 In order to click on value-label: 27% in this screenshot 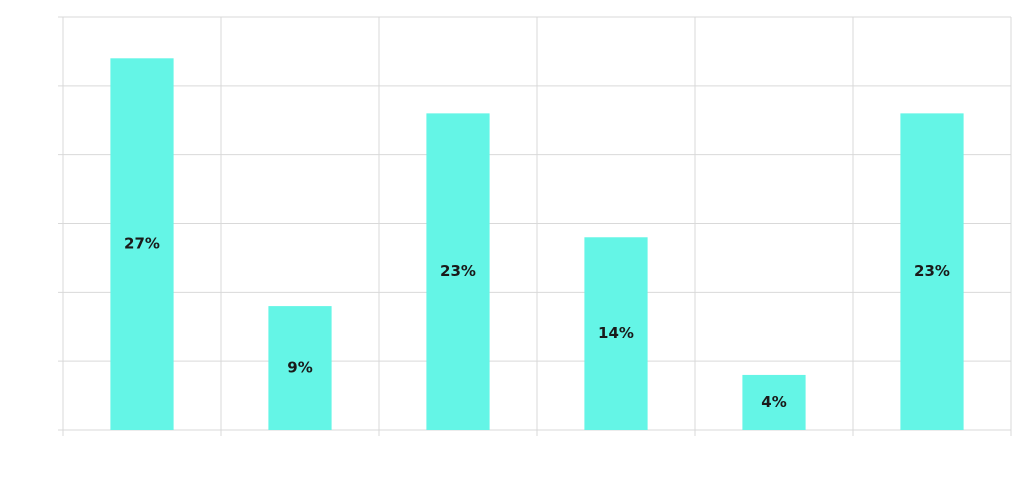, I will do `click(142, 244)`.